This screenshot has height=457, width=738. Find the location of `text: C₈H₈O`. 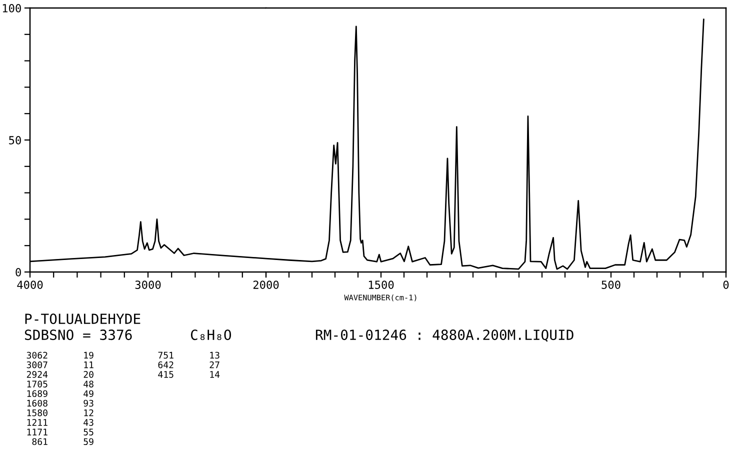

text: C₈H₈O is located at coordinates (211, 335).